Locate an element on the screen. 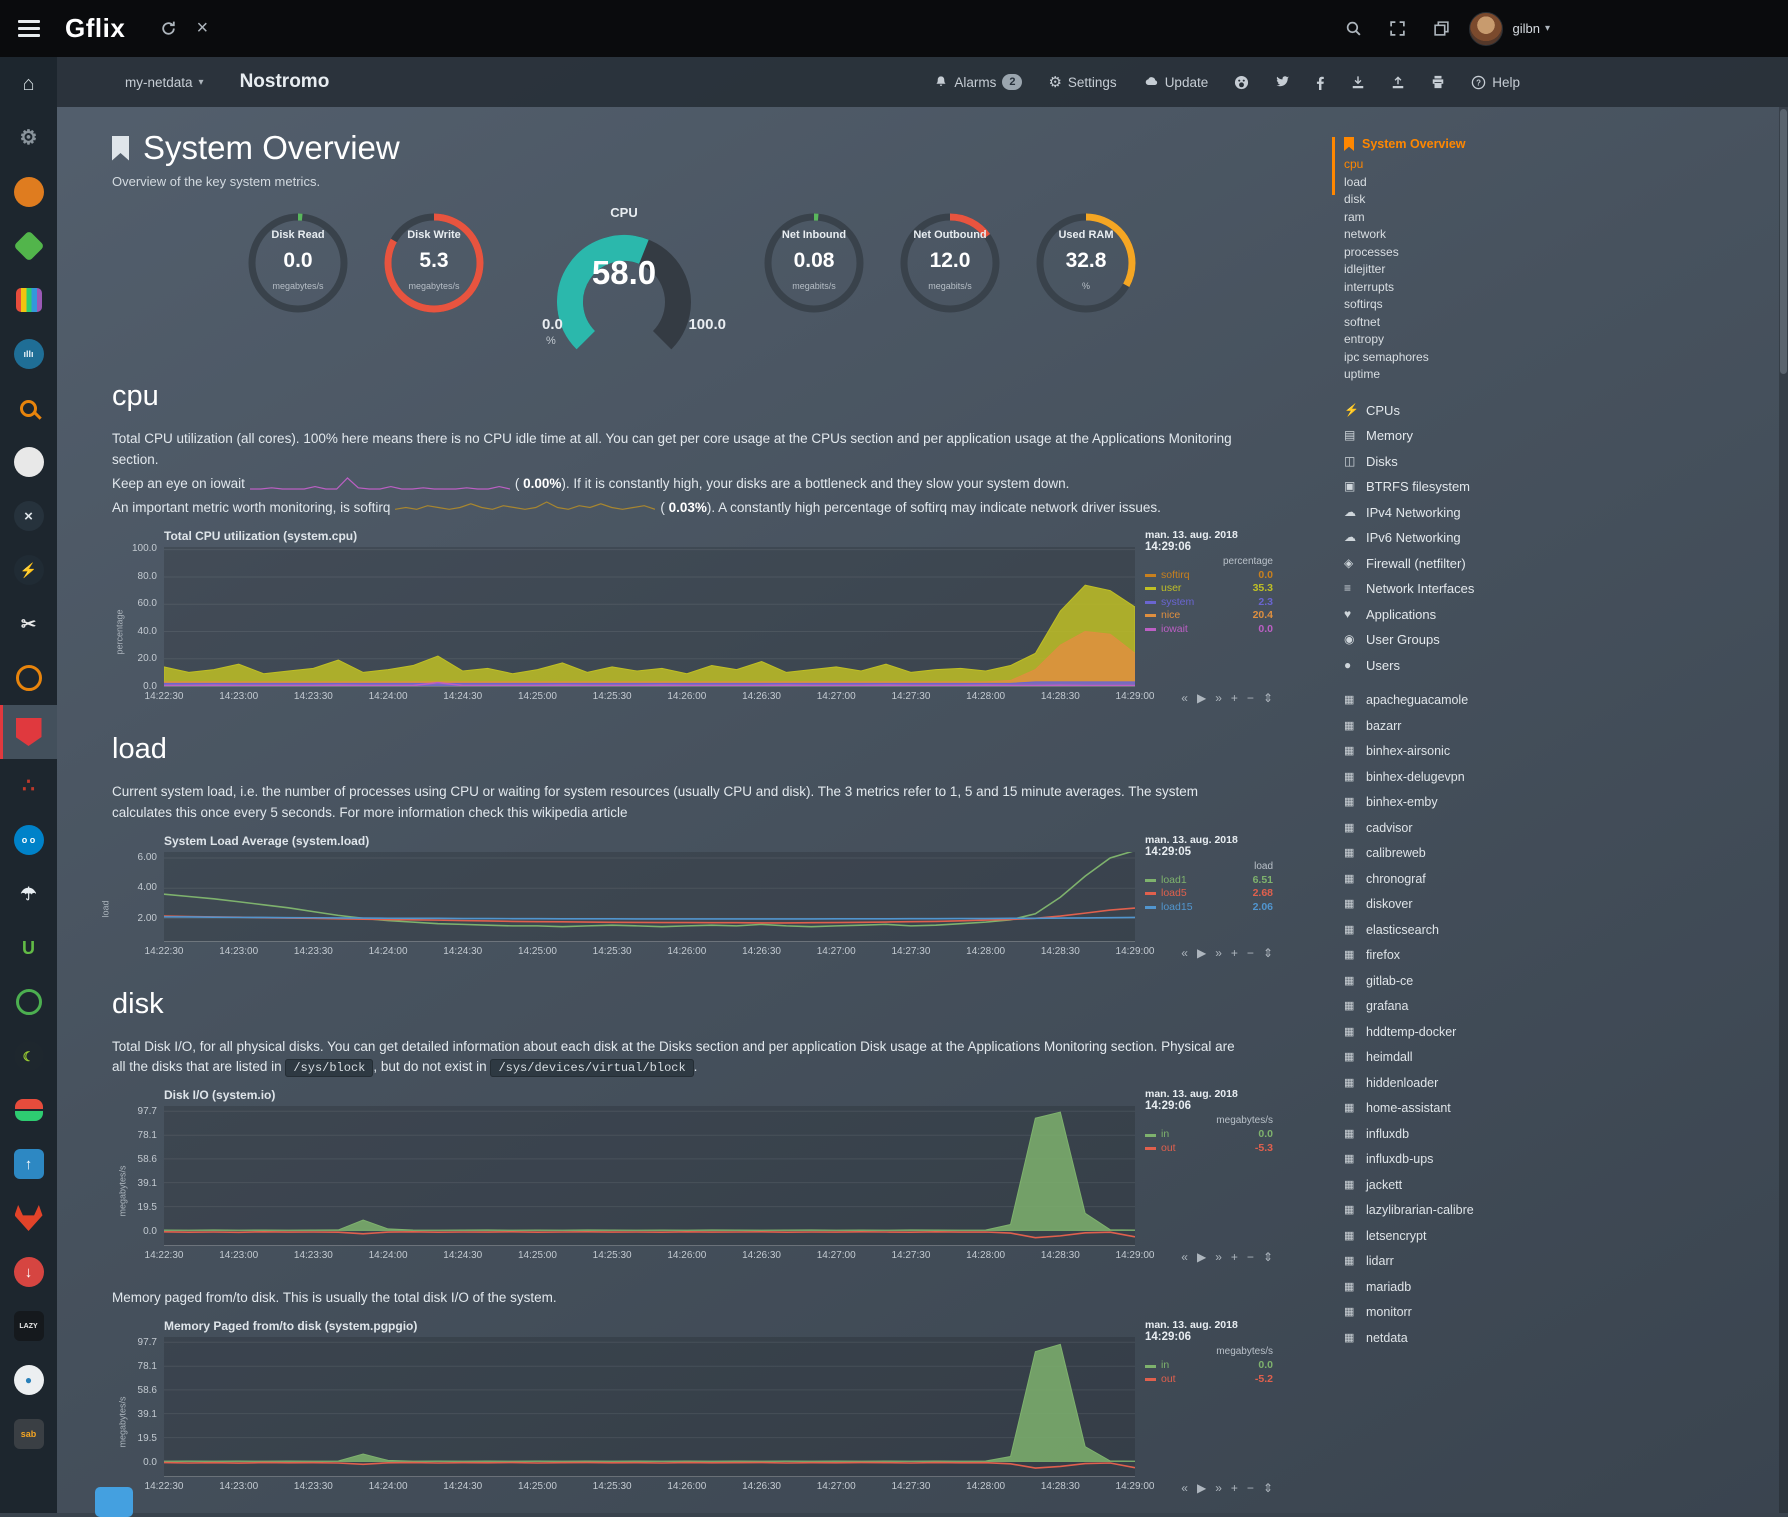 The image size is (1788, 1517). tabs-icon is located at coordinates (1442, 29).